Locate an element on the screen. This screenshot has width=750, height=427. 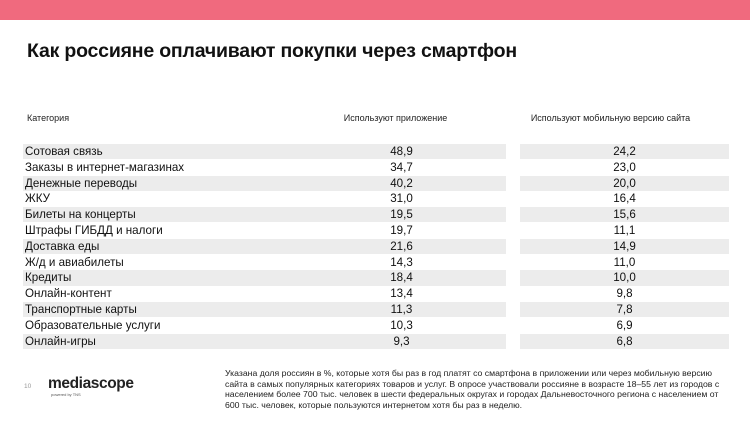
web-value-cell: 7,8 is located at coordinates (624, 309).